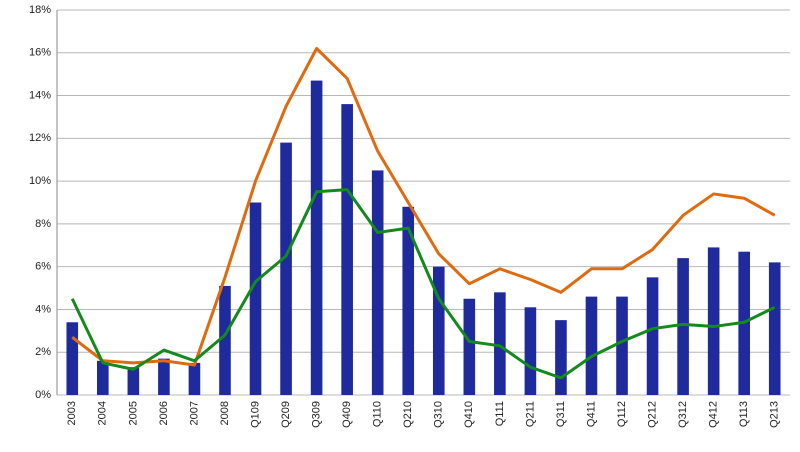 The width and height of the screenshot is (800, 452). I want to click on x-tick-label: Q310, so click(439, 414).